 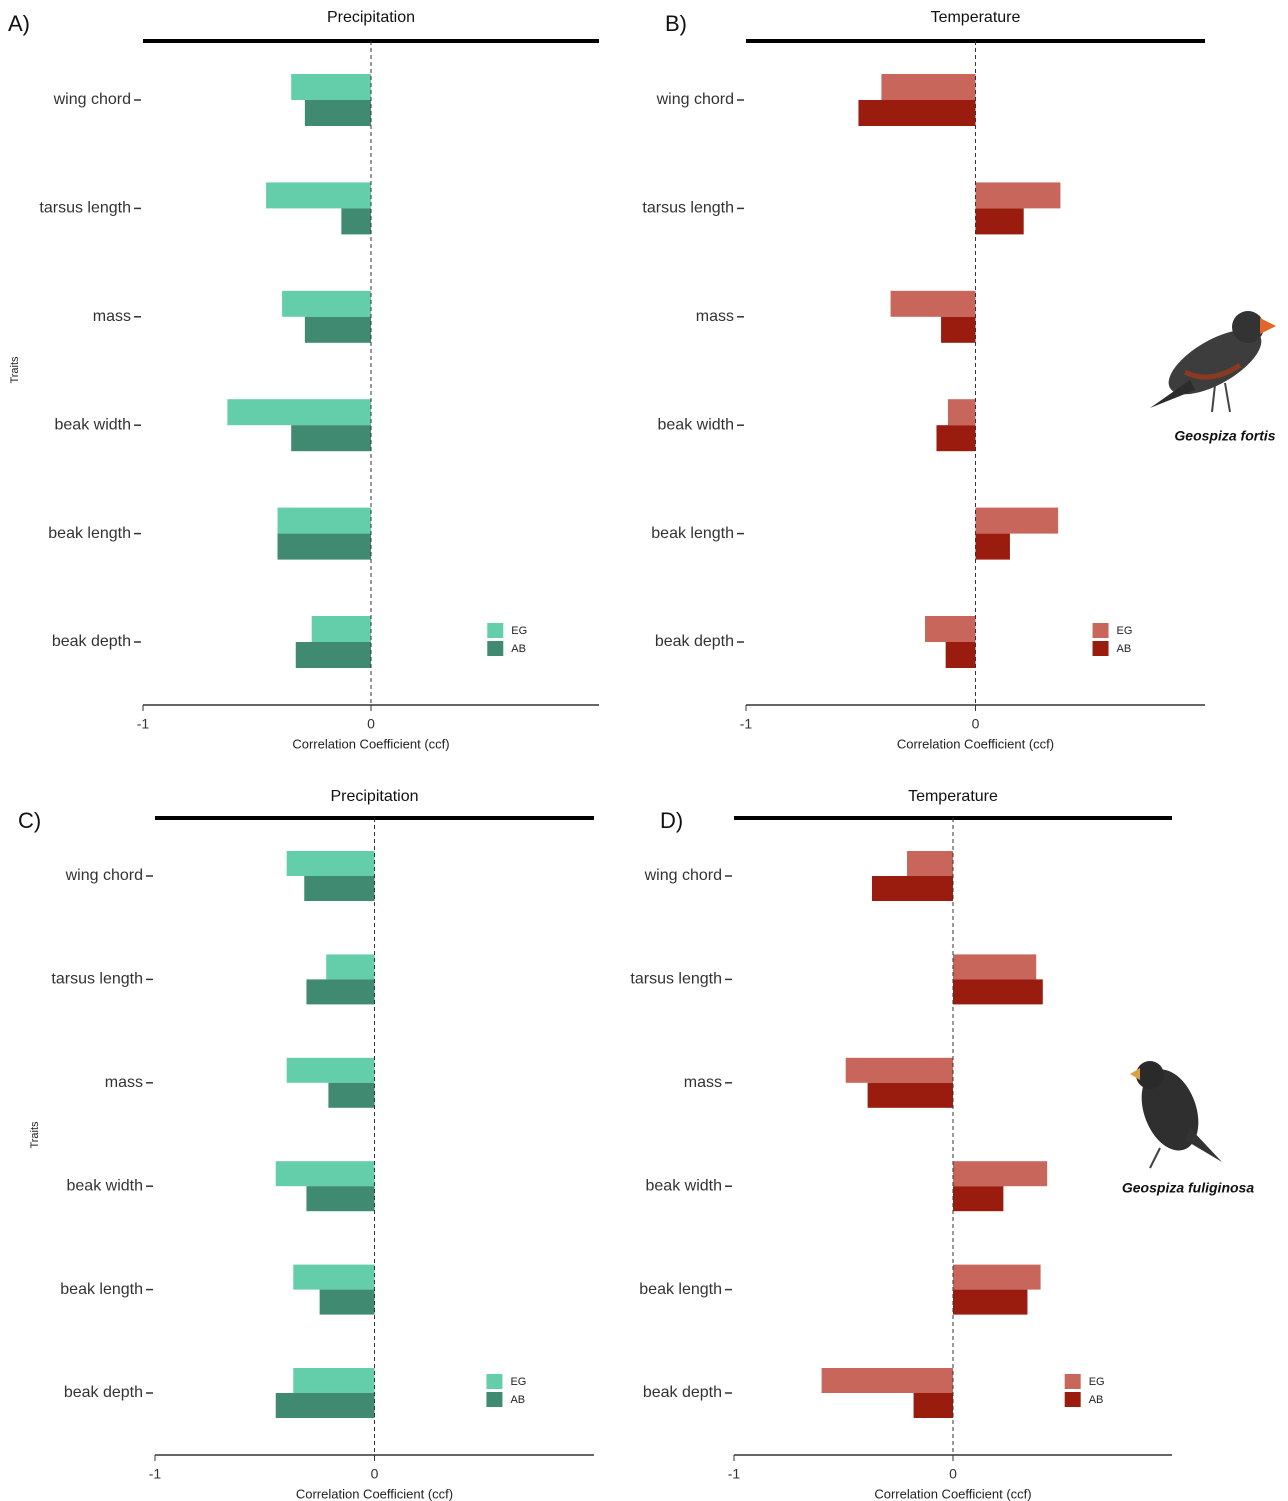 I want to click on panel-title: Temperature, so click(x=953, y=796).